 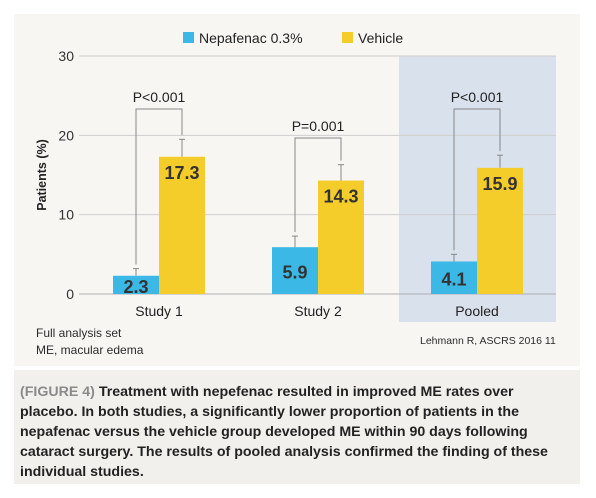 I want to click on x-tick-label: Pooled, so click(x=477, y=311).